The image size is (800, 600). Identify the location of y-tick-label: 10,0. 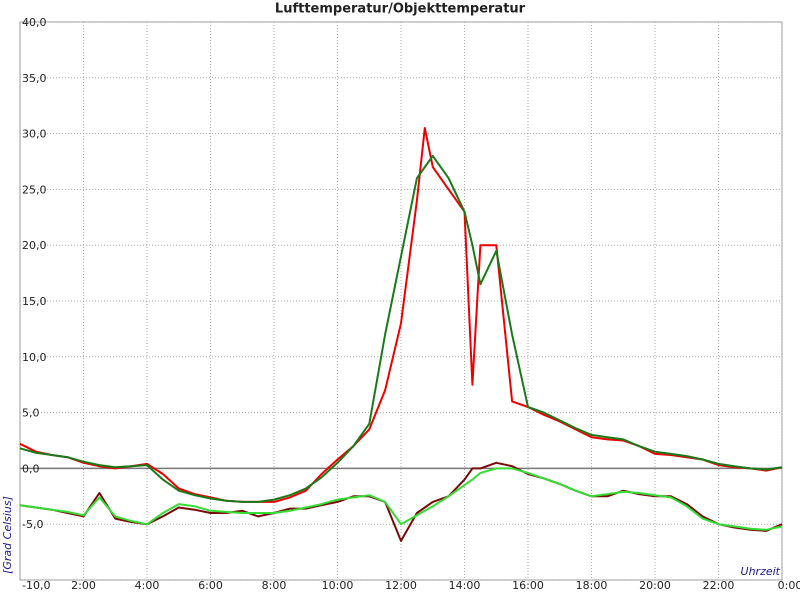
(34, 357).